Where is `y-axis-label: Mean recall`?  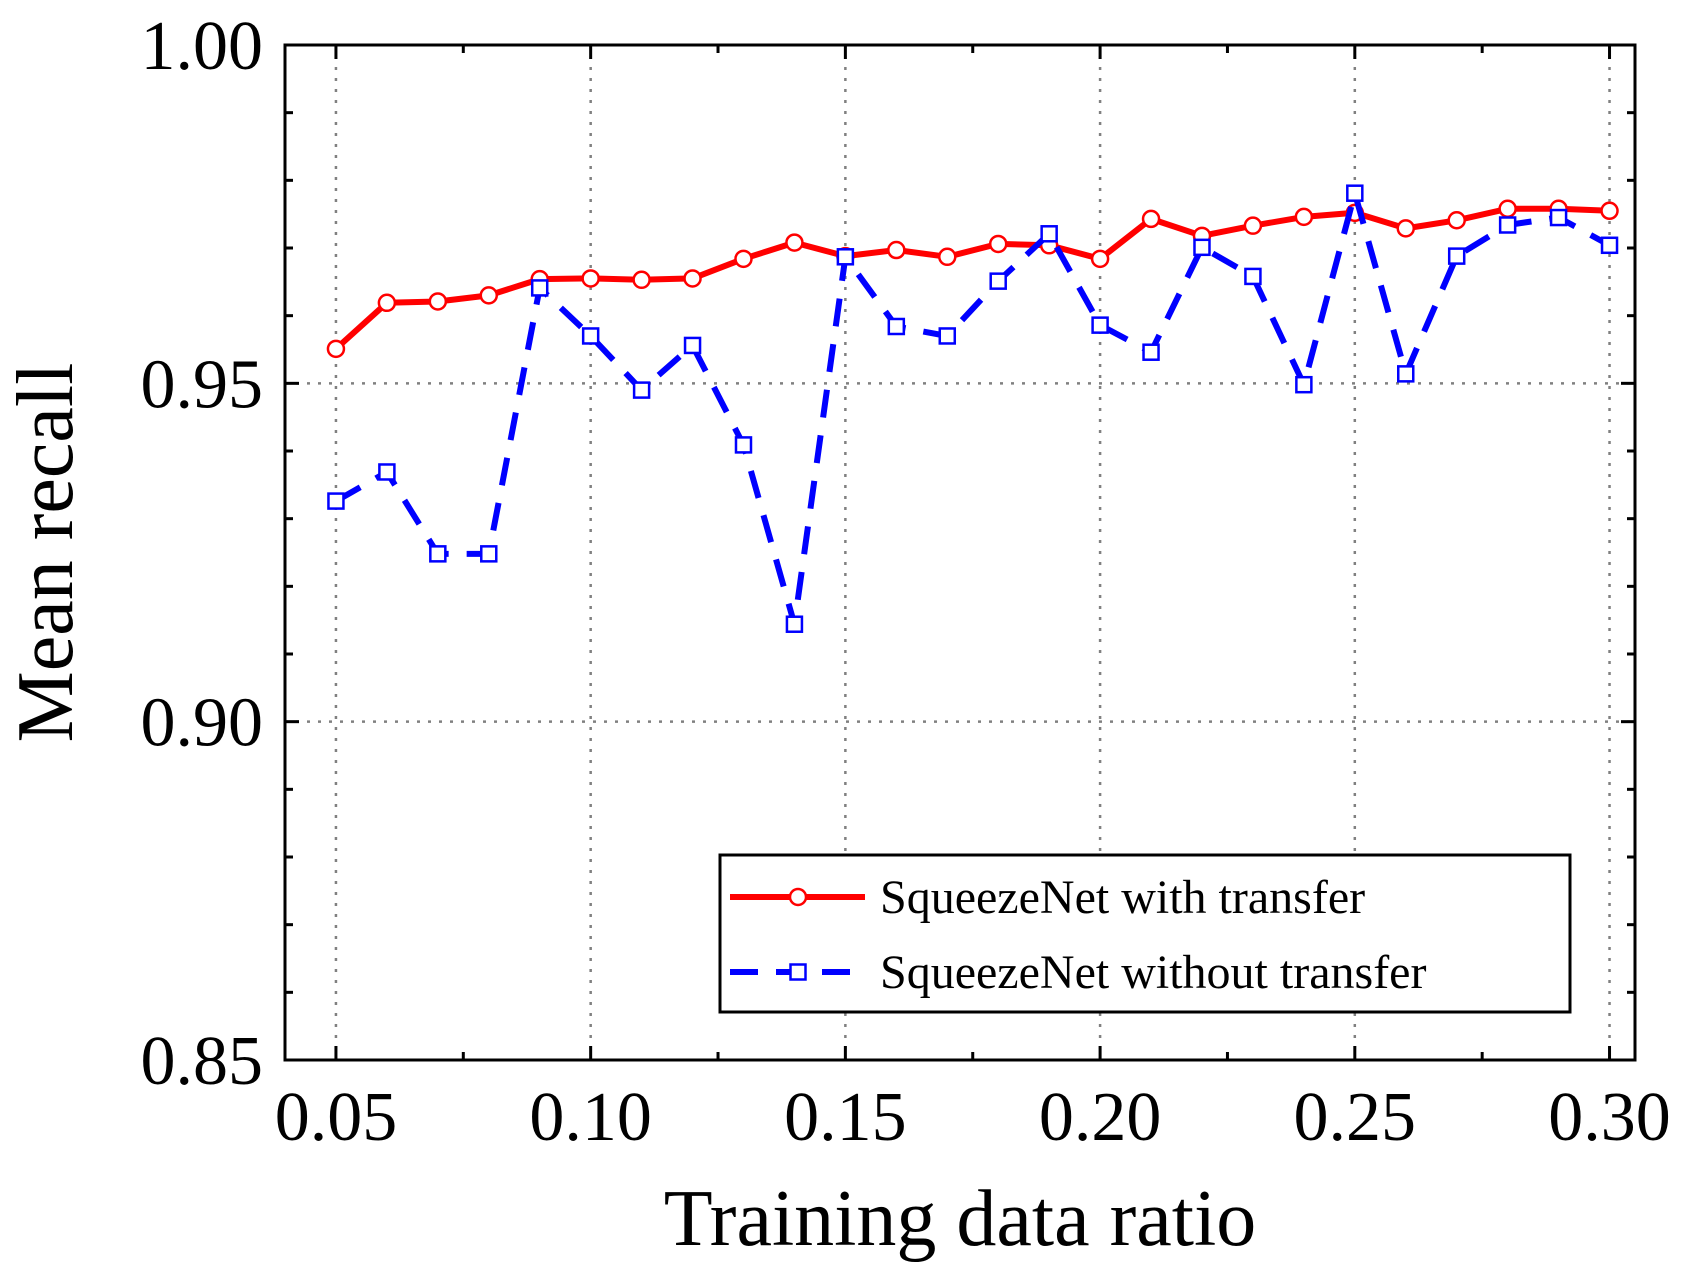
y-axis-label: Mean recall is located at coordinates (46, 553).